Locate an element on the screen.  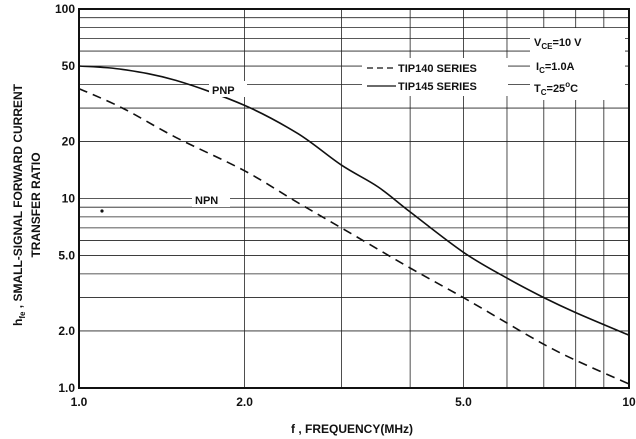
x-tick-label: 1.0 is located at coordinates (79, 402).